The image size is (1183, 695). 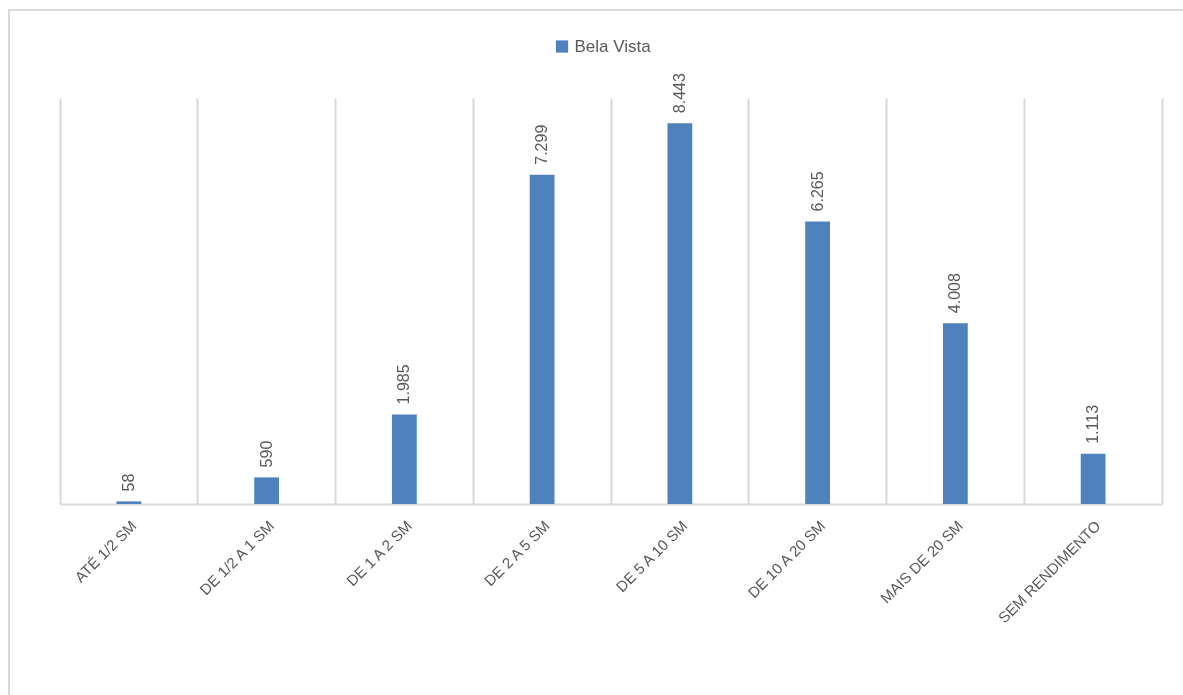 I want to click on data-label: 1.985, so click(x=404, y=384).